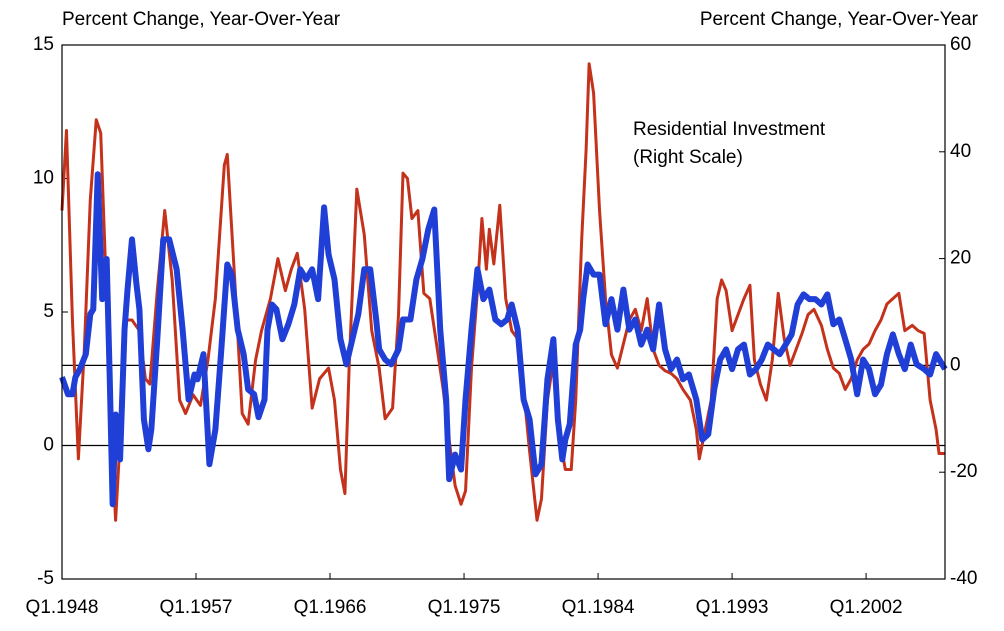  Describe the element at coordinates (201, 19) in the screenshot. I see `y-axis-title: Percent Change, Year-Over-Year` at that location.